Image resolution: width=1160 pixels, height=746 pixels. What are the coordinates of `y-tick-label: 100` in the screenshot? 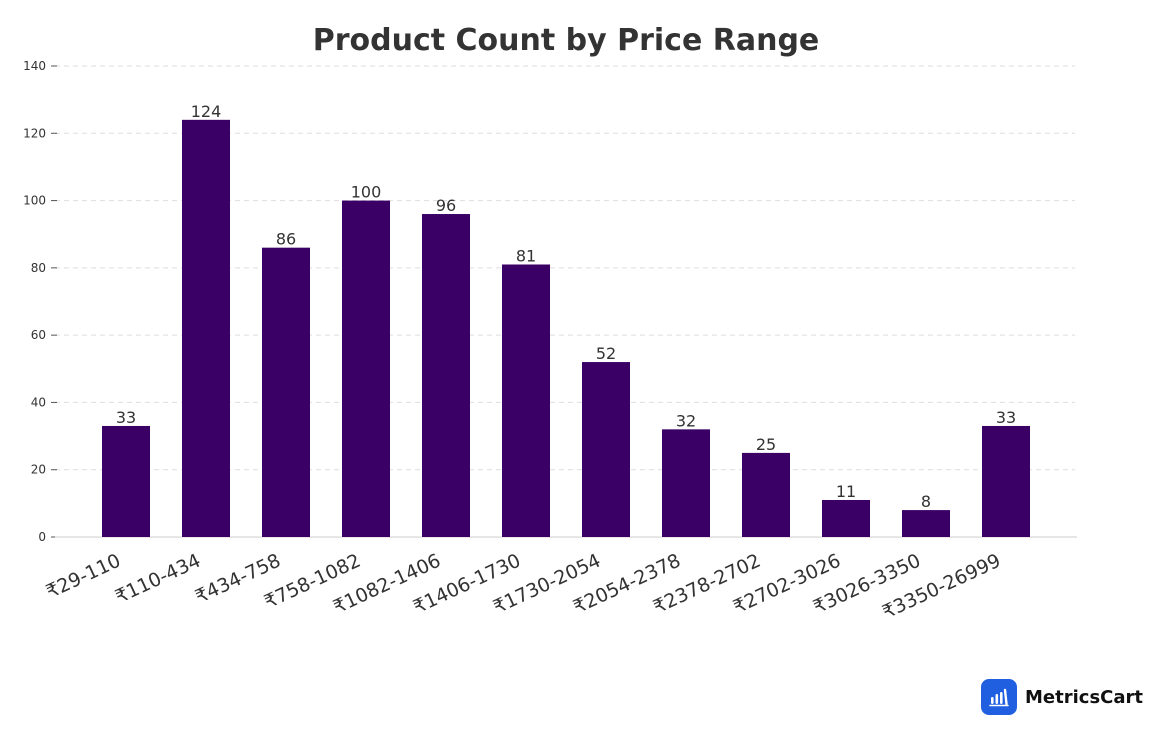 It's located at (34, 201).